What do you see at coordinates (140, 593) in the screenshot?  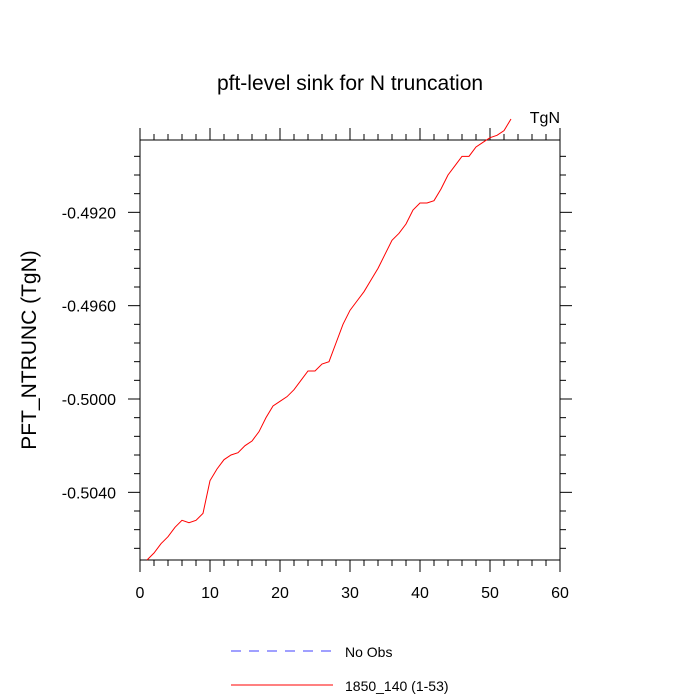 I see `x-tick-label: 0` at bounding box center [140, 593].